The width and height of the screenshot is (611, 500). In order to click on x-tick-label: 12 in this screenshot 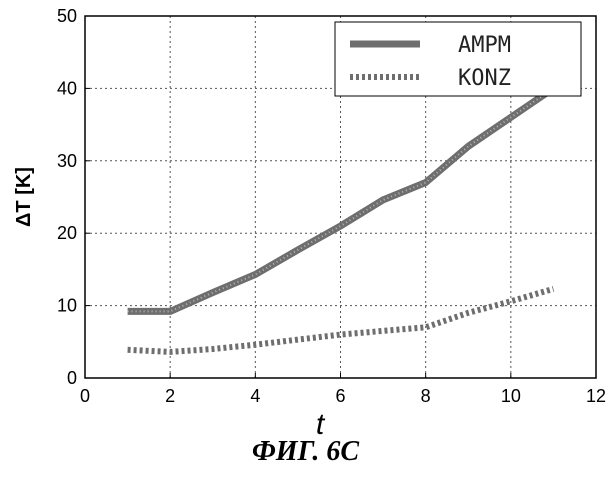, I will do `click(596, 396)`.